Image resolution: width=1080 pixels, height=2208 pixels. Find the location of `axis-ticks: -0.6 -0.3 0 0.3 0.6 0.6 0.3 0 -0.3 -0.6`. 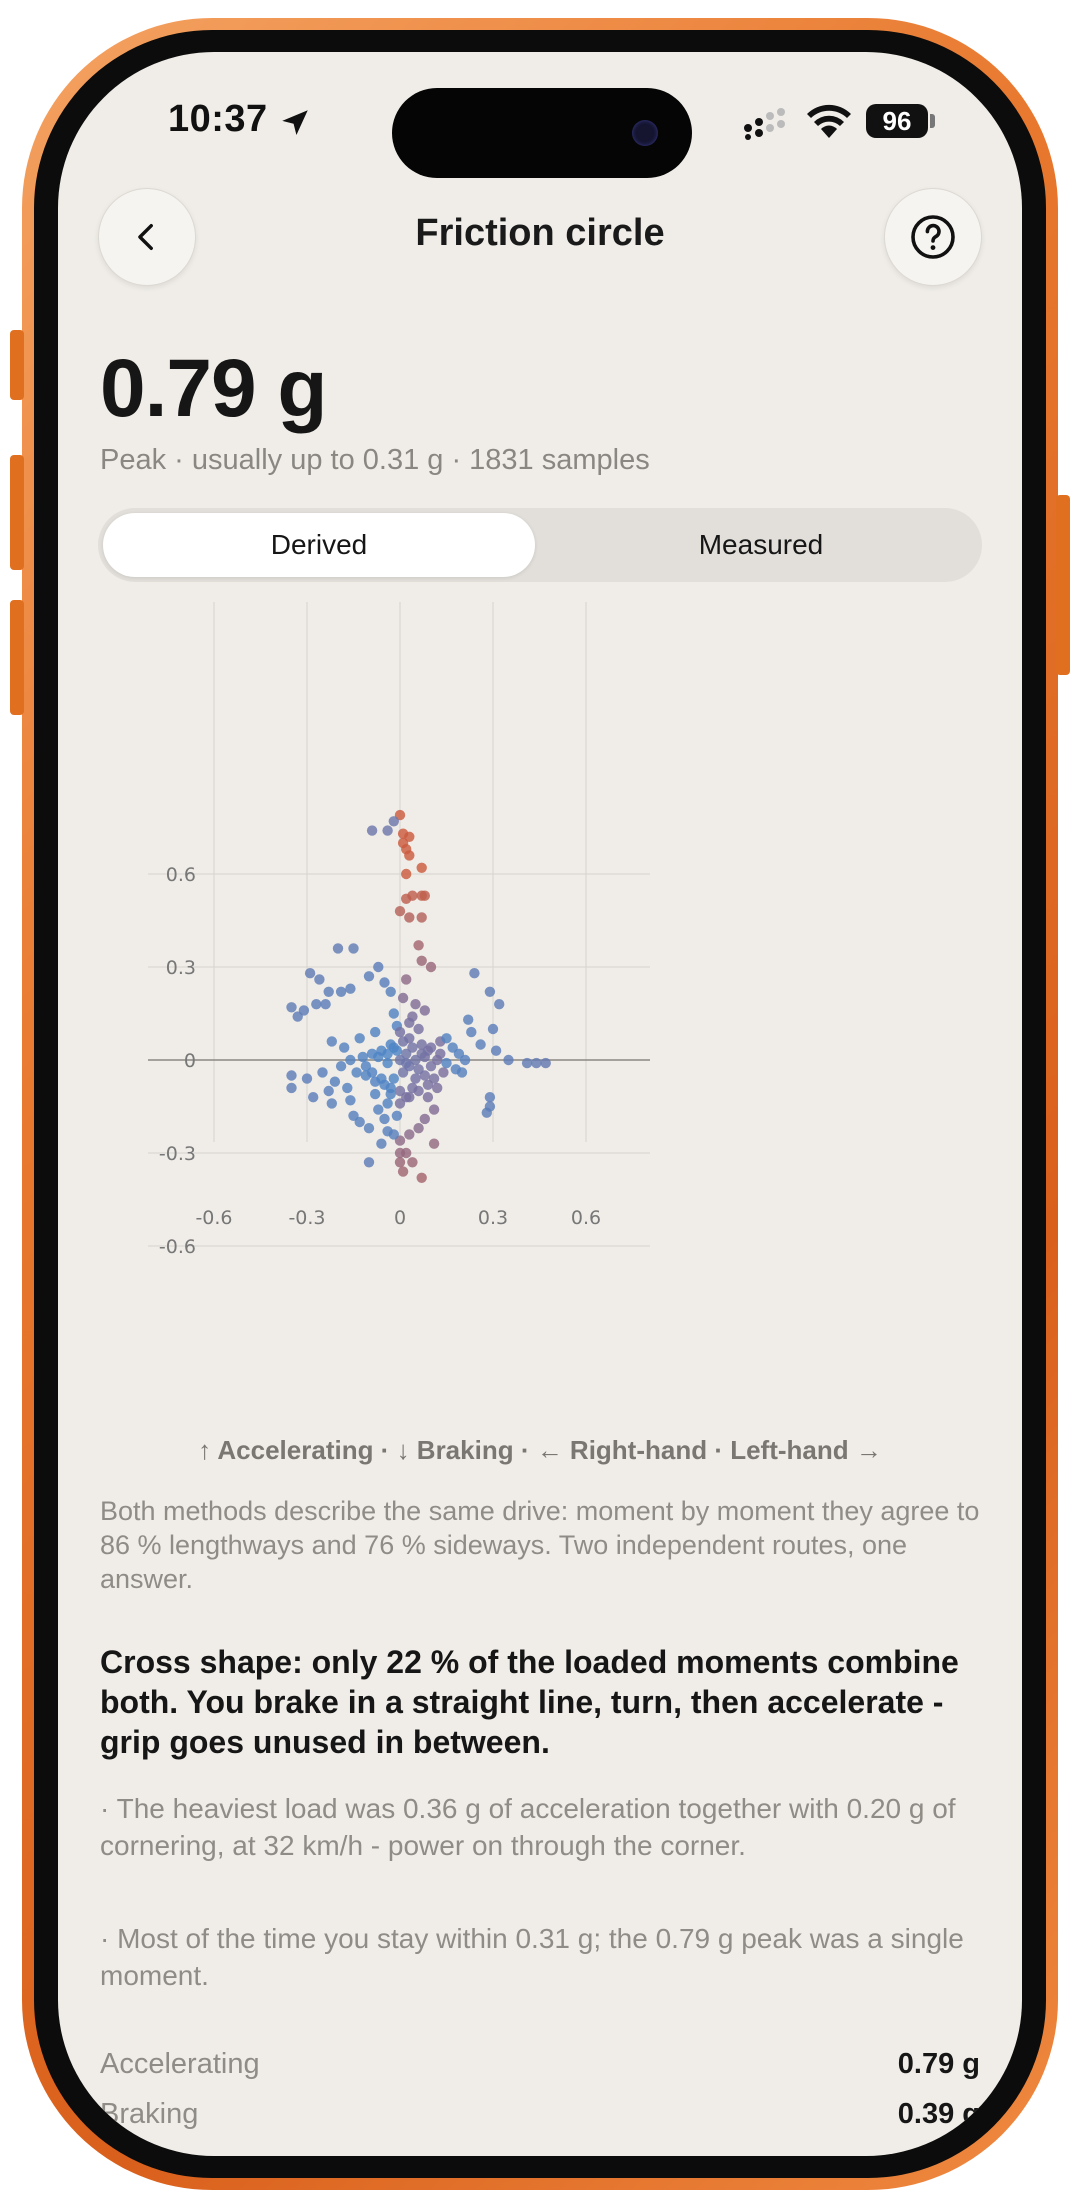

axis-ticks: -0.6 -0.3 0 0.3 0.6 0.6 0.3 0 -0.3 -0.6 is located at coordinates (380, 1061).